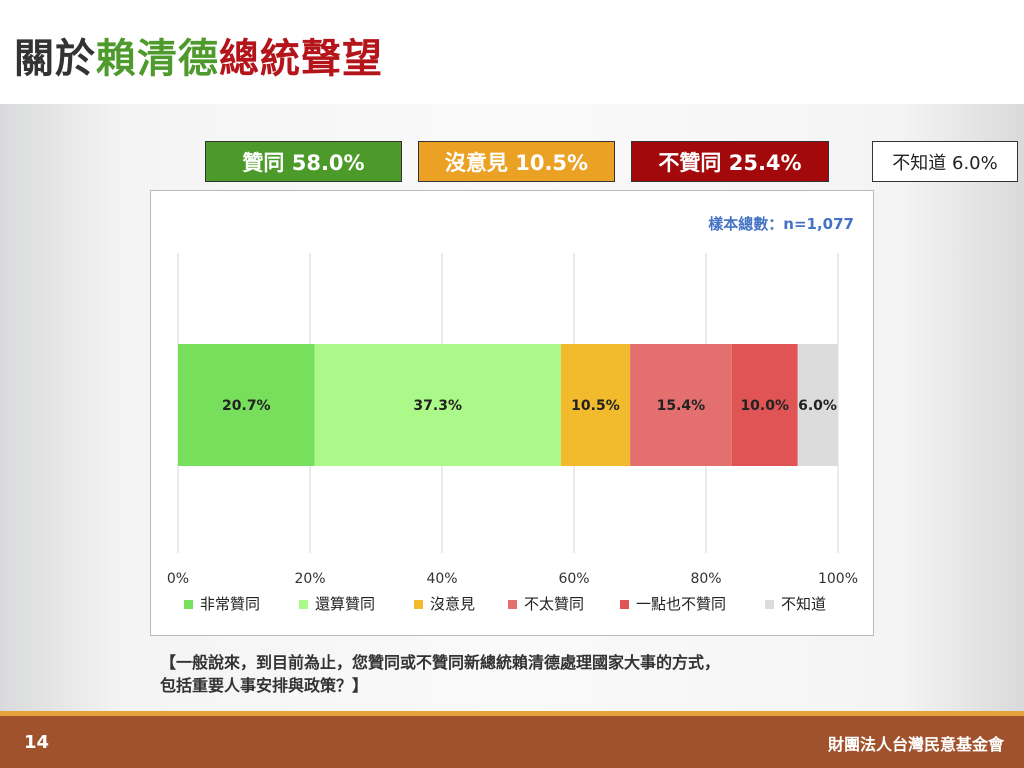 The width and height of the screenshot is (1024, 768). What do you see at coordinates (157, 59) in the screenshot?
I see `title-part-2: 賴清德` at bounding box center [157, 59].